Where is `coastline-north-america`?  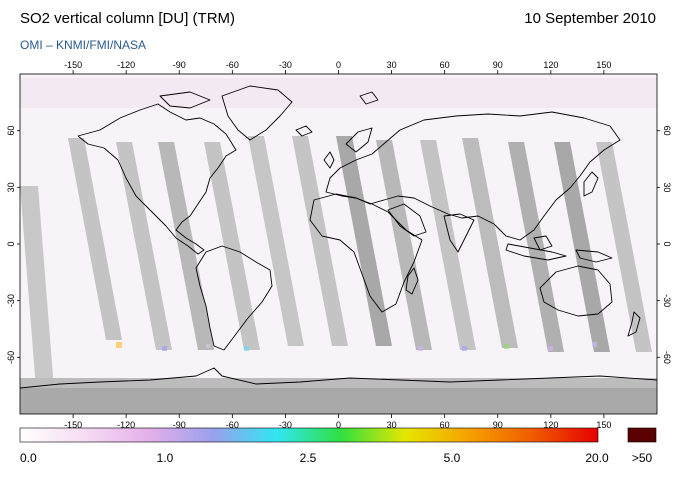 coastline-north-america is located at coordinates (157, 179).